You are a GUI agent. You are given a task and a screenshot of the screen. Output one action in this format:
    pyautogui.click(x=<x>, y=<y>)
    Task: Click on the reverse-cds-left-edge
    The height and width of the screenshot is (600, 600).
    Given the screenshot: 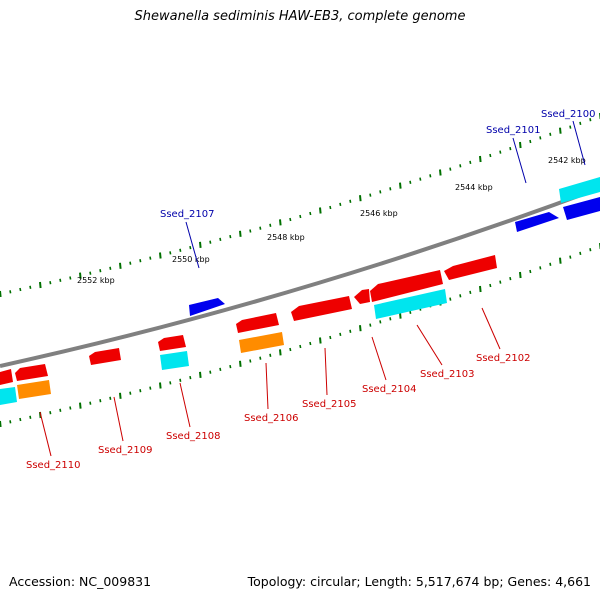 What is the action you would take?
    pyautogui.click(x=6, y=377)
    